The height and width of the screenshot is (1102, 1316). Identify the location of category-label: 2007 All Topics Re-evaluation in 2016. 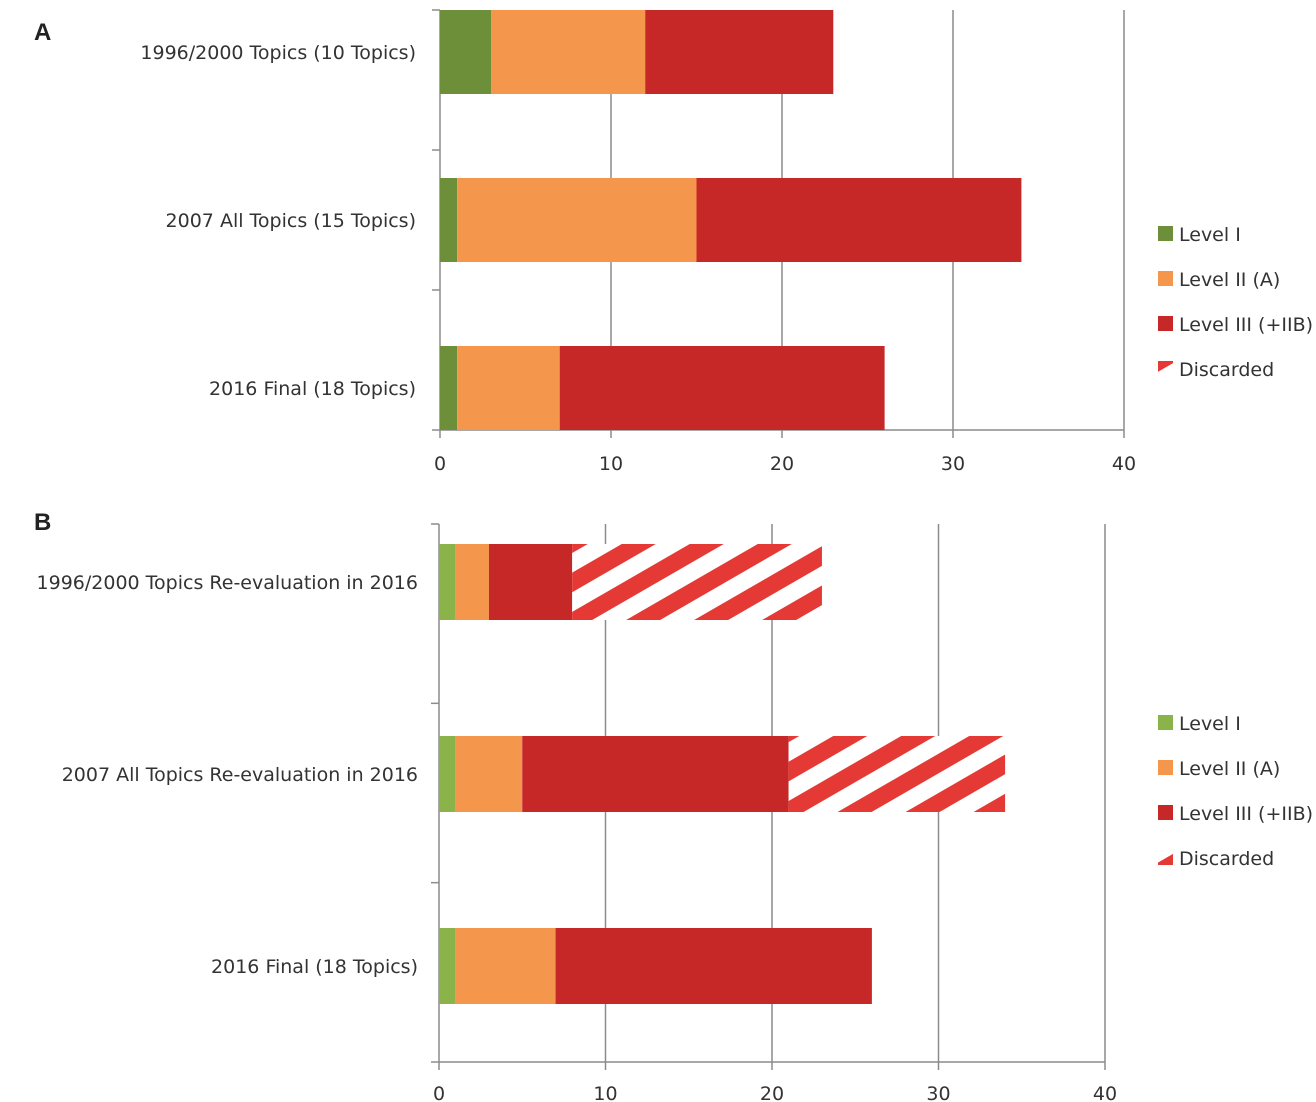
(240, 775).